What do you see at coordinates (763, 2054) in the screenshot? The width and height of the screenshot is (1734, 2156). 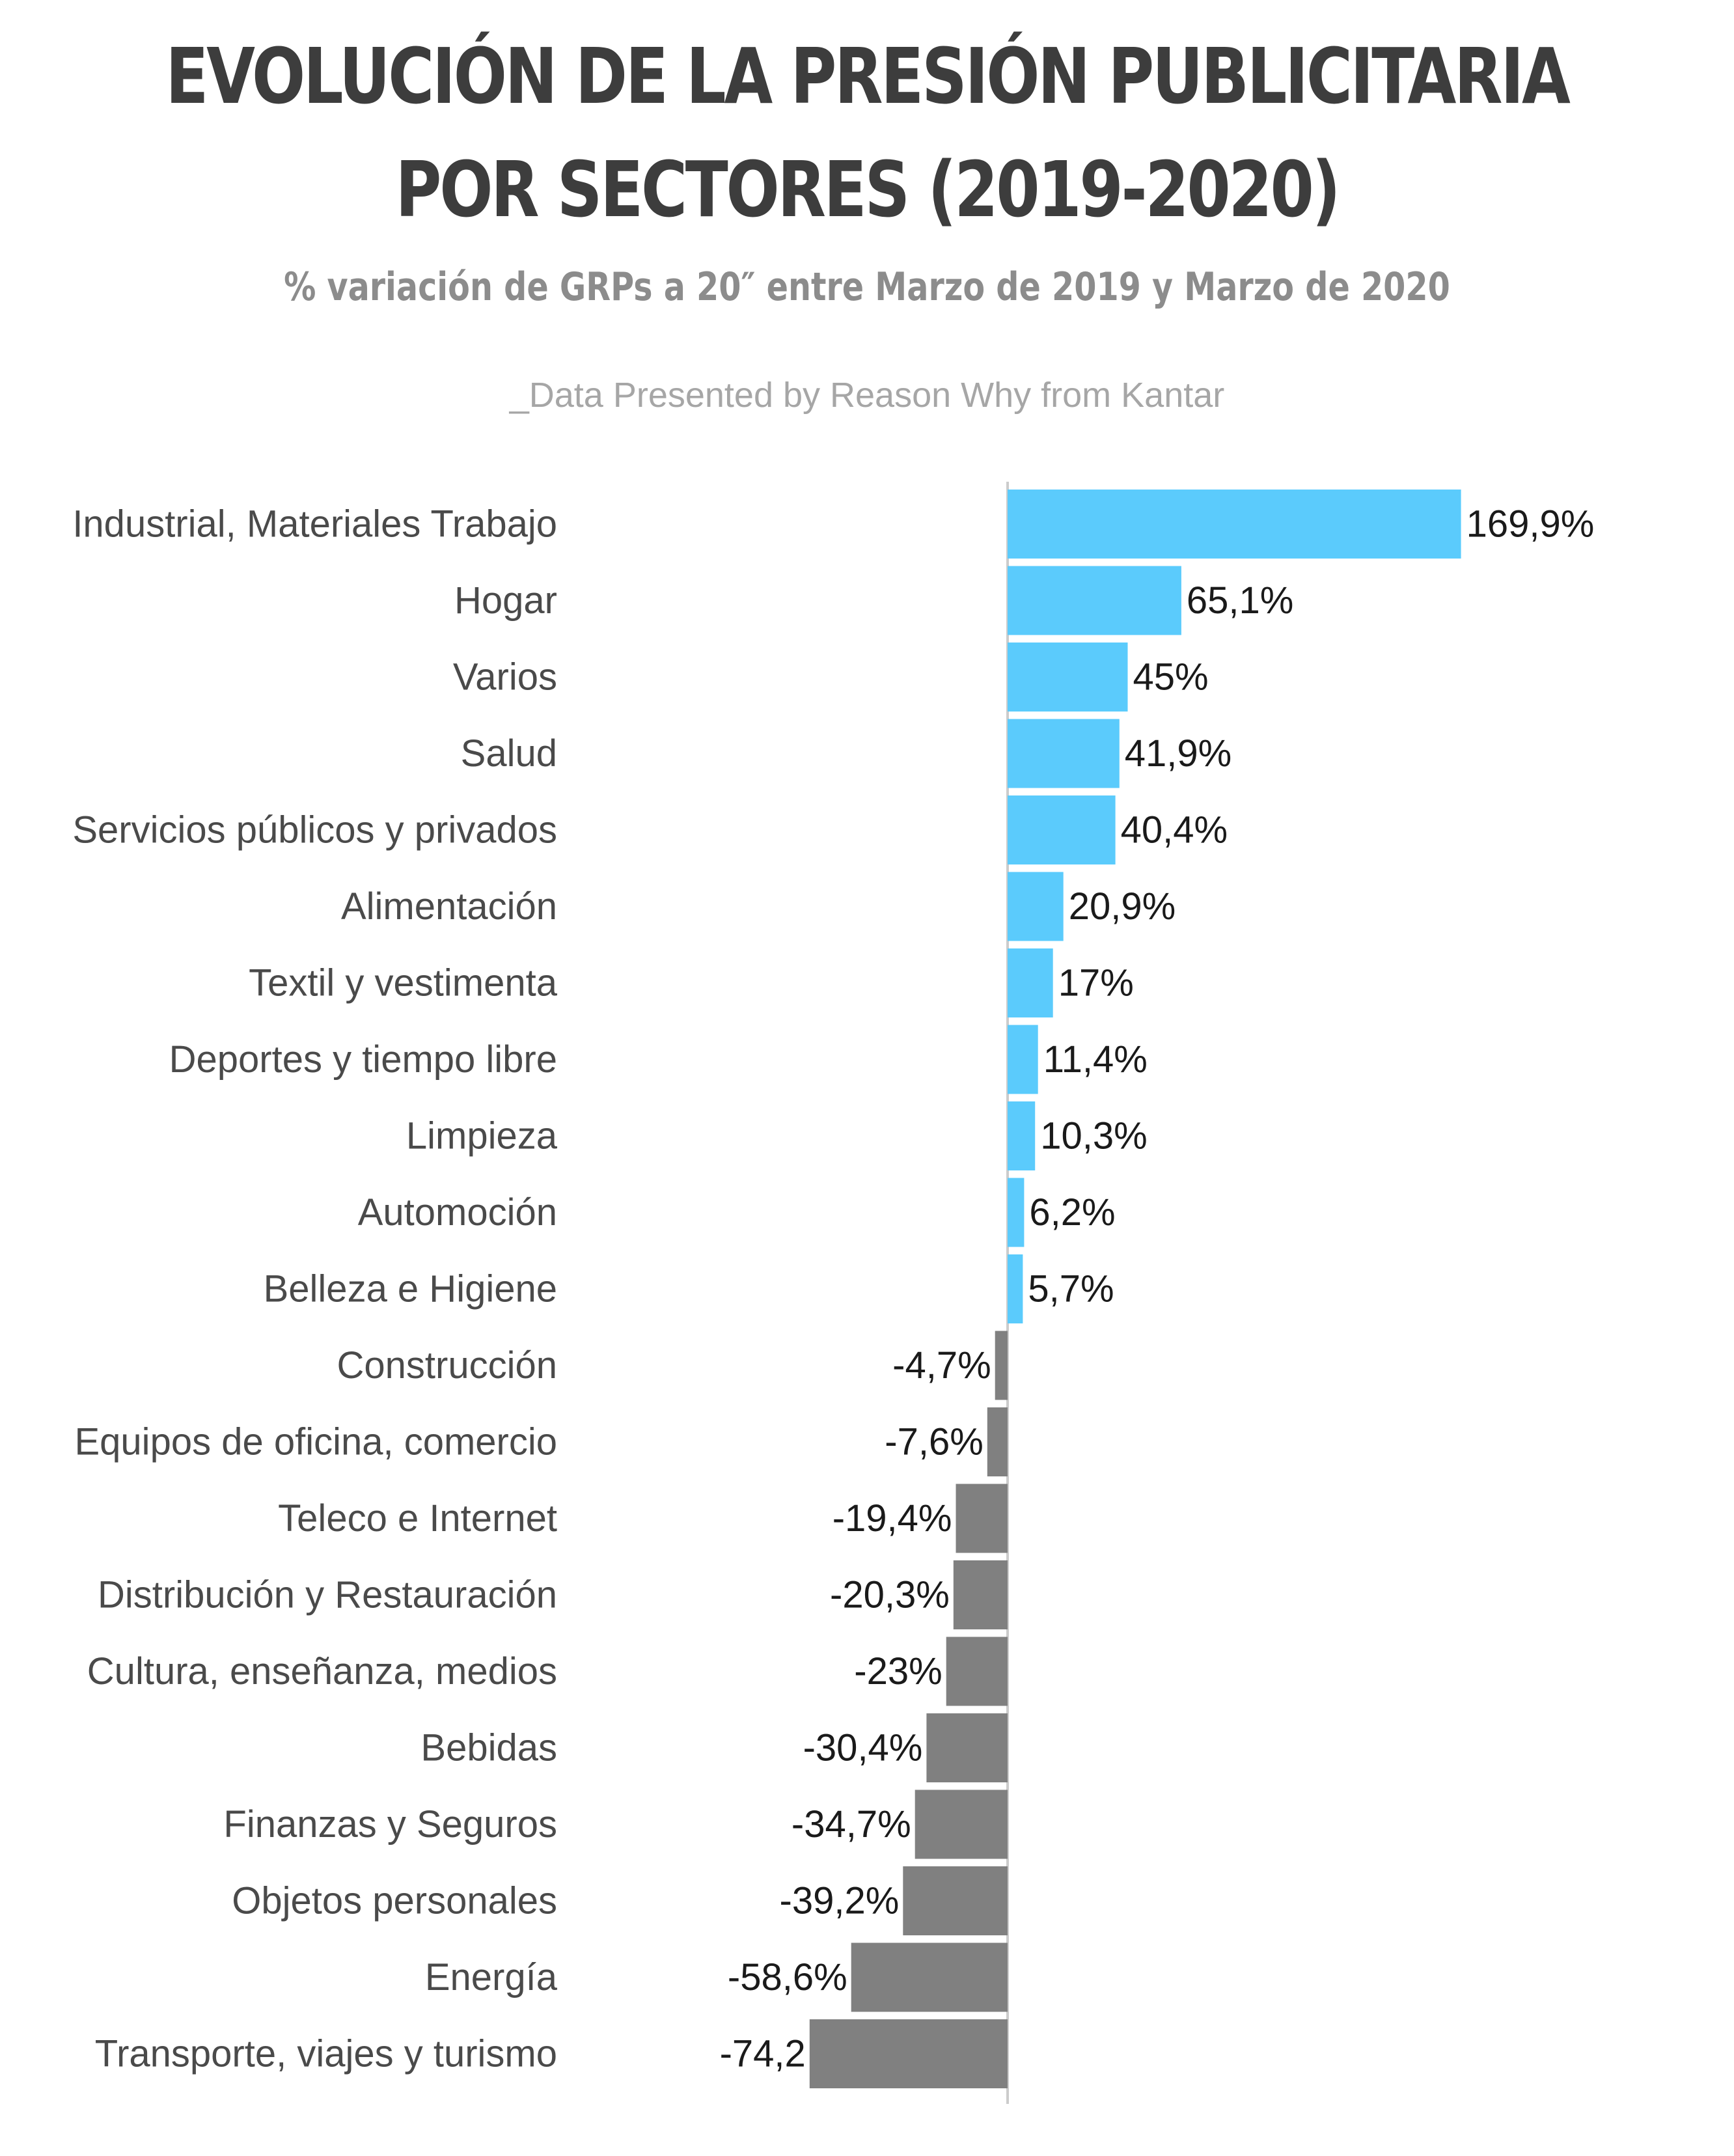 I see `value-label: -74,2` at bounding box center [763, 2054].